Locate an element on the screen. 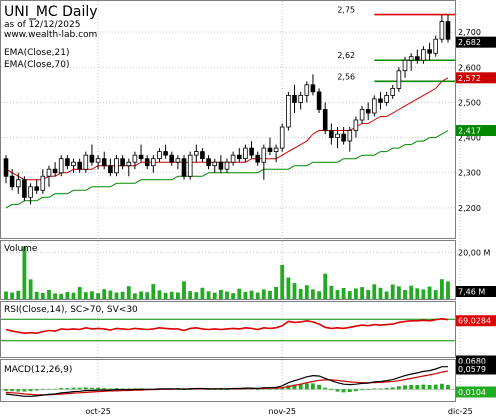 The width and height of the screenshot is (496, 420). last-close-label: 2,682 is located at coordinates (469, 42).